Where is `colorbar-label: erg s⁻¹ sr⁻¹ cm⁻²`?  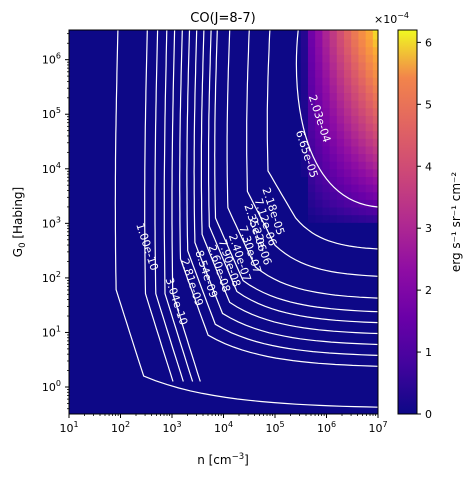
colorbar-label: erg s⁻¹ sr⁻¹ cm⁻² is located at coordinates (456, 222).